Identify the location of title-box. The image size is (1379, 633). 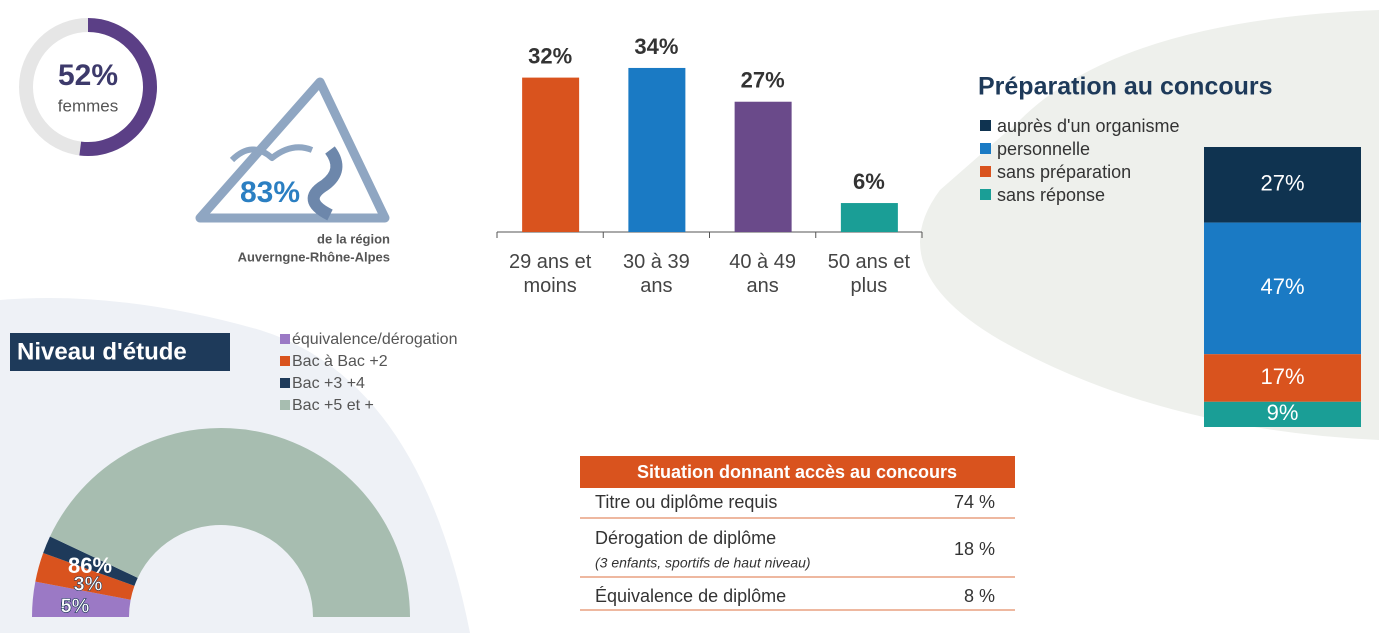
(120, 352).